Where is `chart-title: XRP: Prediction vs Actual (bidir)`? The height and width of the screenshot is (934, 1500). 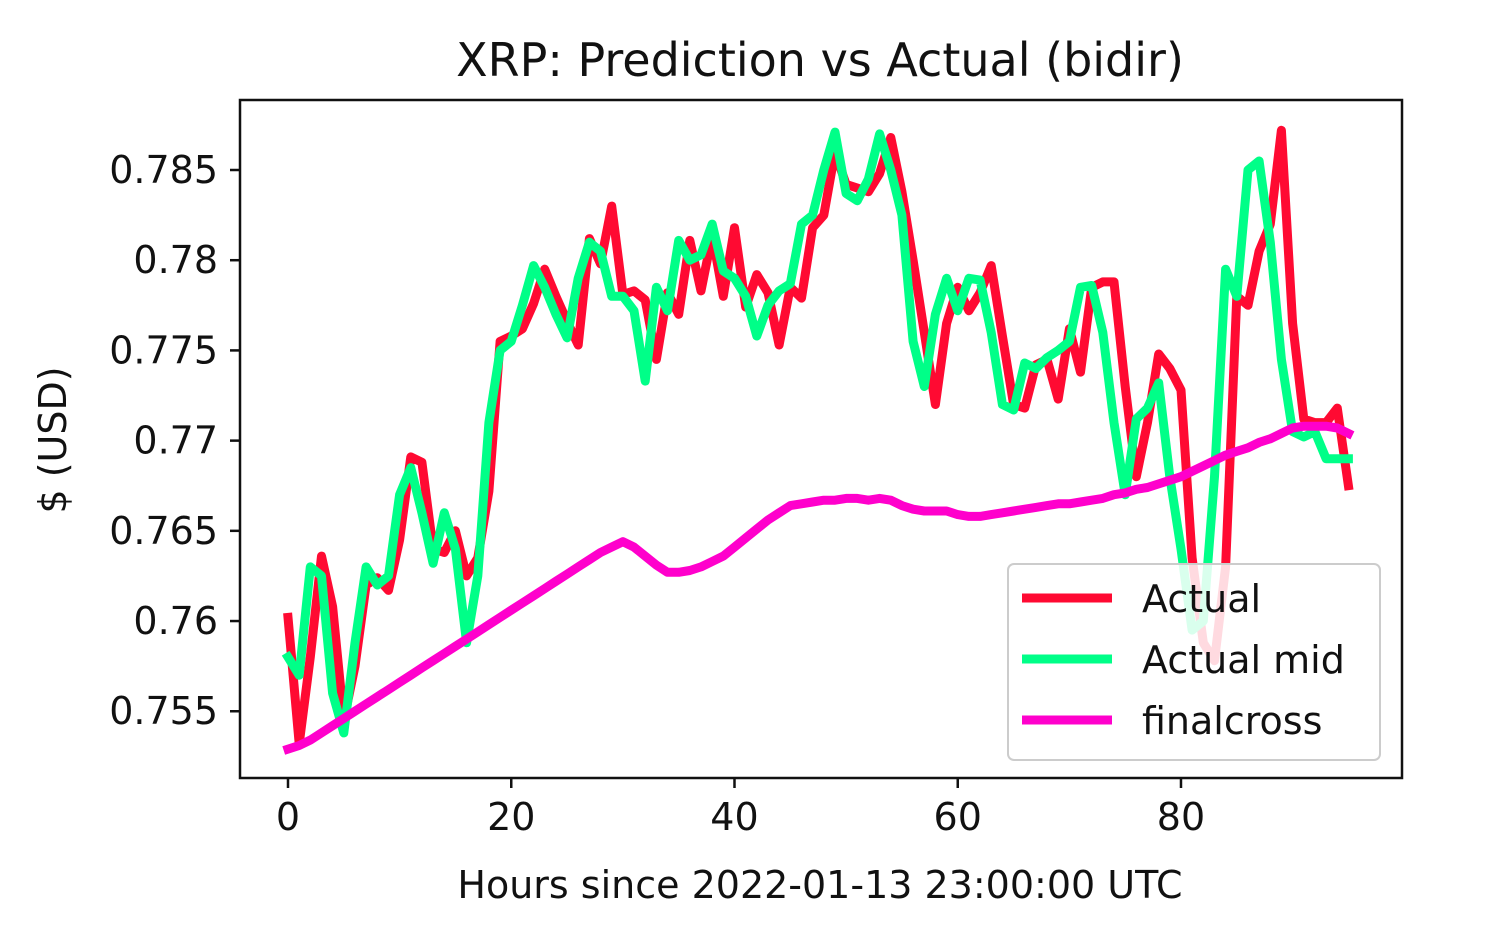 chart-title: XRP: Prediction vs Actual (bidir) is located at coordinates (820, 60).